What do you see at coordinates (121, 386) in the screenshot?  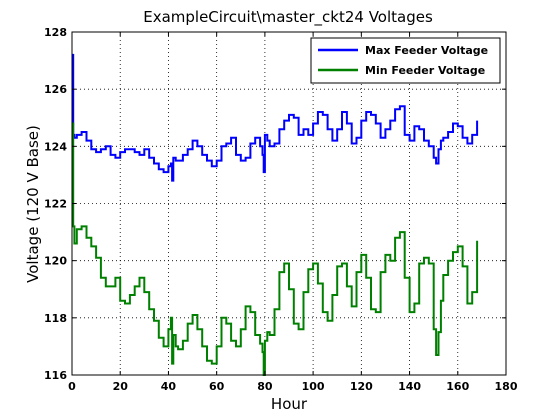 I see `x-tick-label: 20` at bounding box center [121, 386].